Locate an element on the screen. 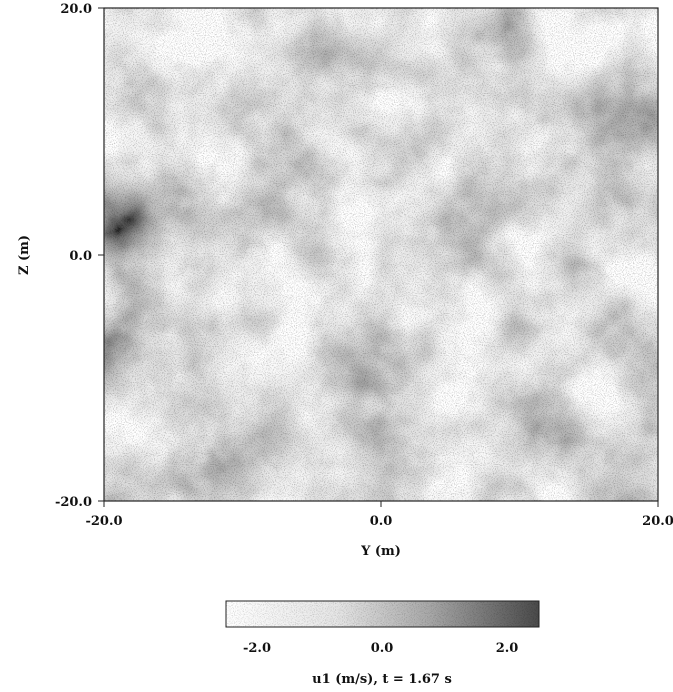 This screenshot has height=692, width=673. x-axis-ticks is located at coordinates (381, 504).